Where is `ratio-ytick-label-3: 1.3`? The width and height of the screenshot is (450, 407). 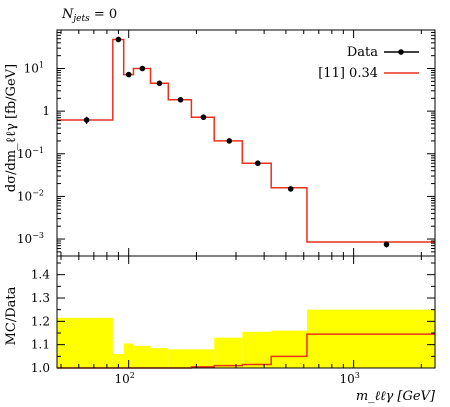 ratio-ytick-label-3: 1.3 is located at coordinates (40, 298).